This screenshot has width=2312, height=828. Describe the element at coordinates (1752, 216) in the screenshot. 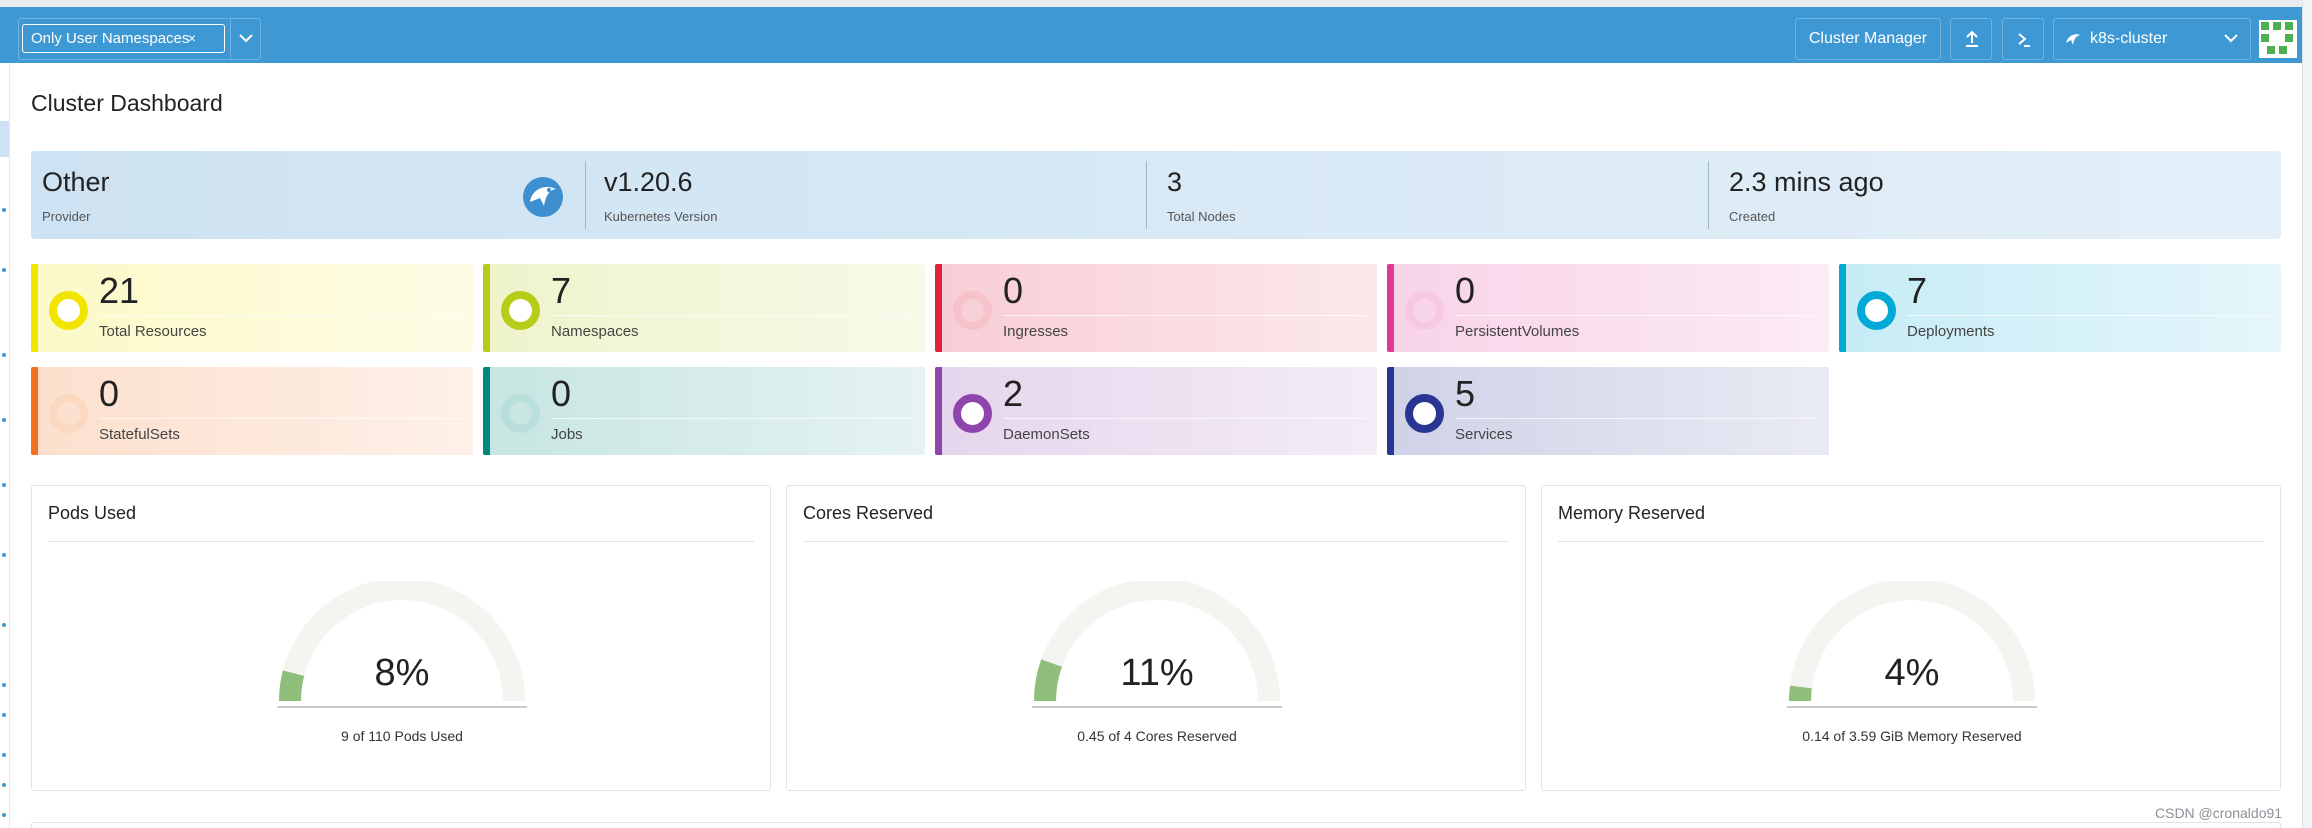

I see `info-label: Created` at that location.